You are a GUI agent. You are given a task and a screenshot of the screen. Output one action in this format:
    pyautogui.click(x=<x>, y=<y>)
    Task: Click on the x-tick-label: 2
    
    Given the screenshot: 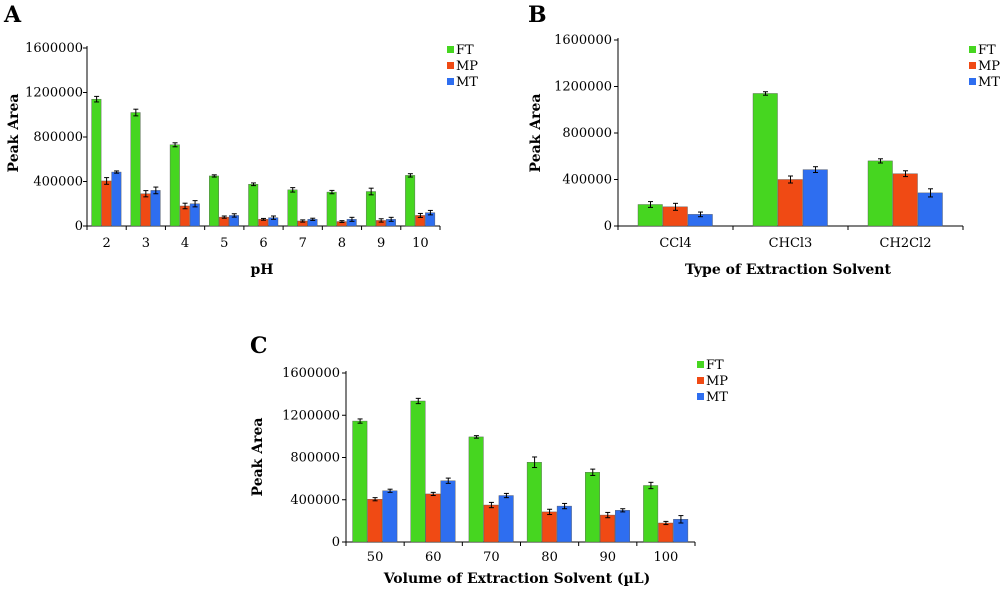 What is the action you would take?
    pyautogui.click(x=106, y=243)
    